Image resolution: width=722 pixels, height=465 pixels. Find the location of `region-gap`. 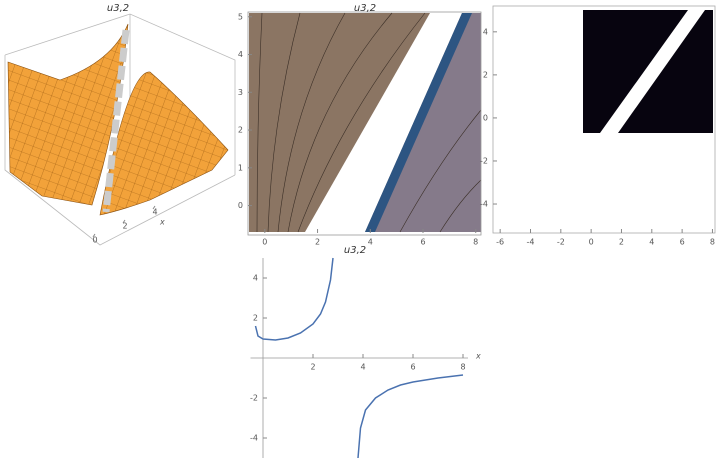

region-gap is located at coordinates (652, 71).